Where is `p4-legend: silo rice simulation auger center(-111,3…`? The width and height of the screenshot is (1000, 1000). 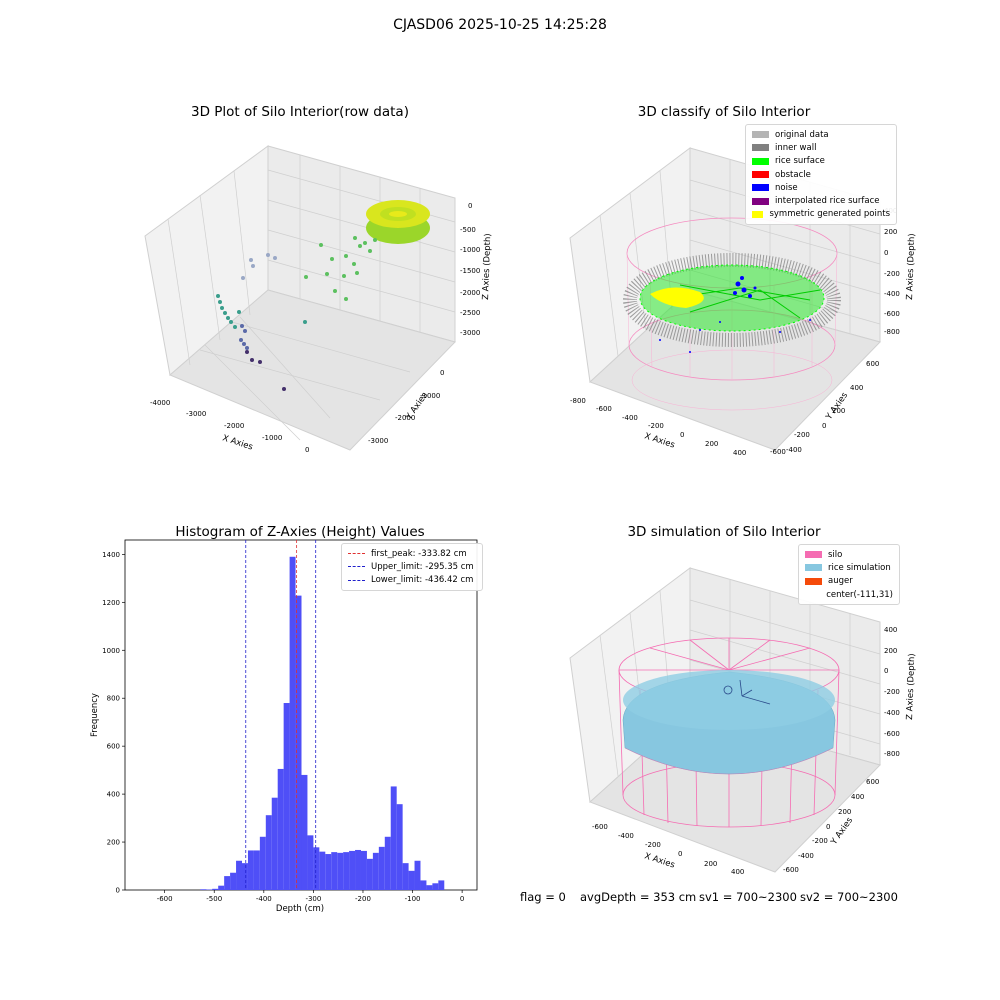 p4-legend: silo rice simulation auger center(-111,3… is located at coordinates (849, 575).